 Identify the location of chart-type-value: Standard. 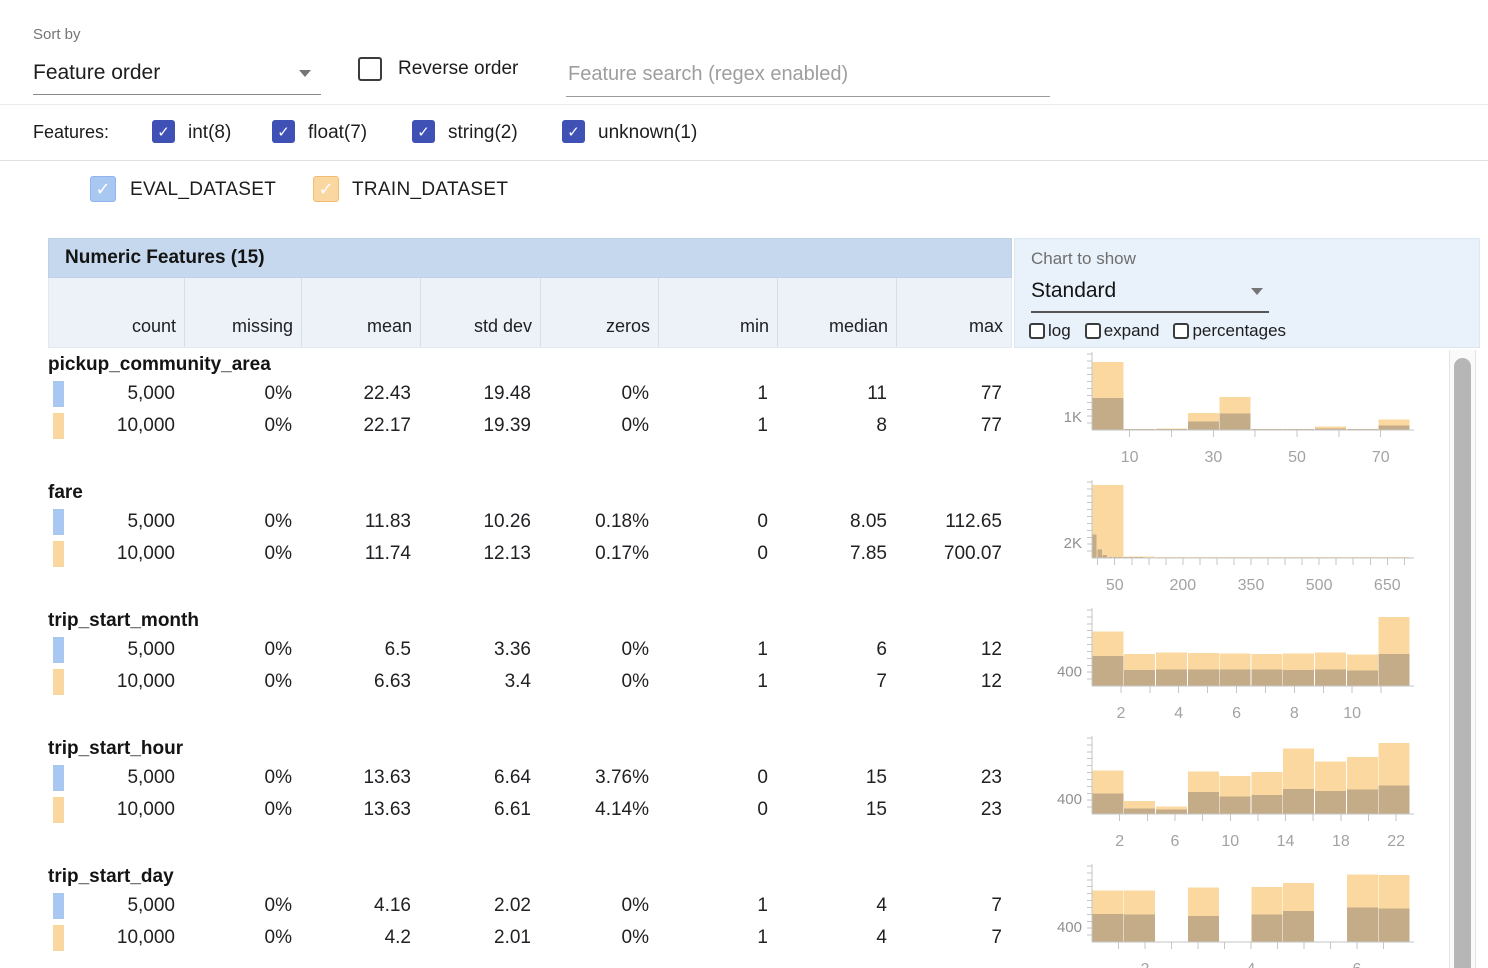
(1074, 290).